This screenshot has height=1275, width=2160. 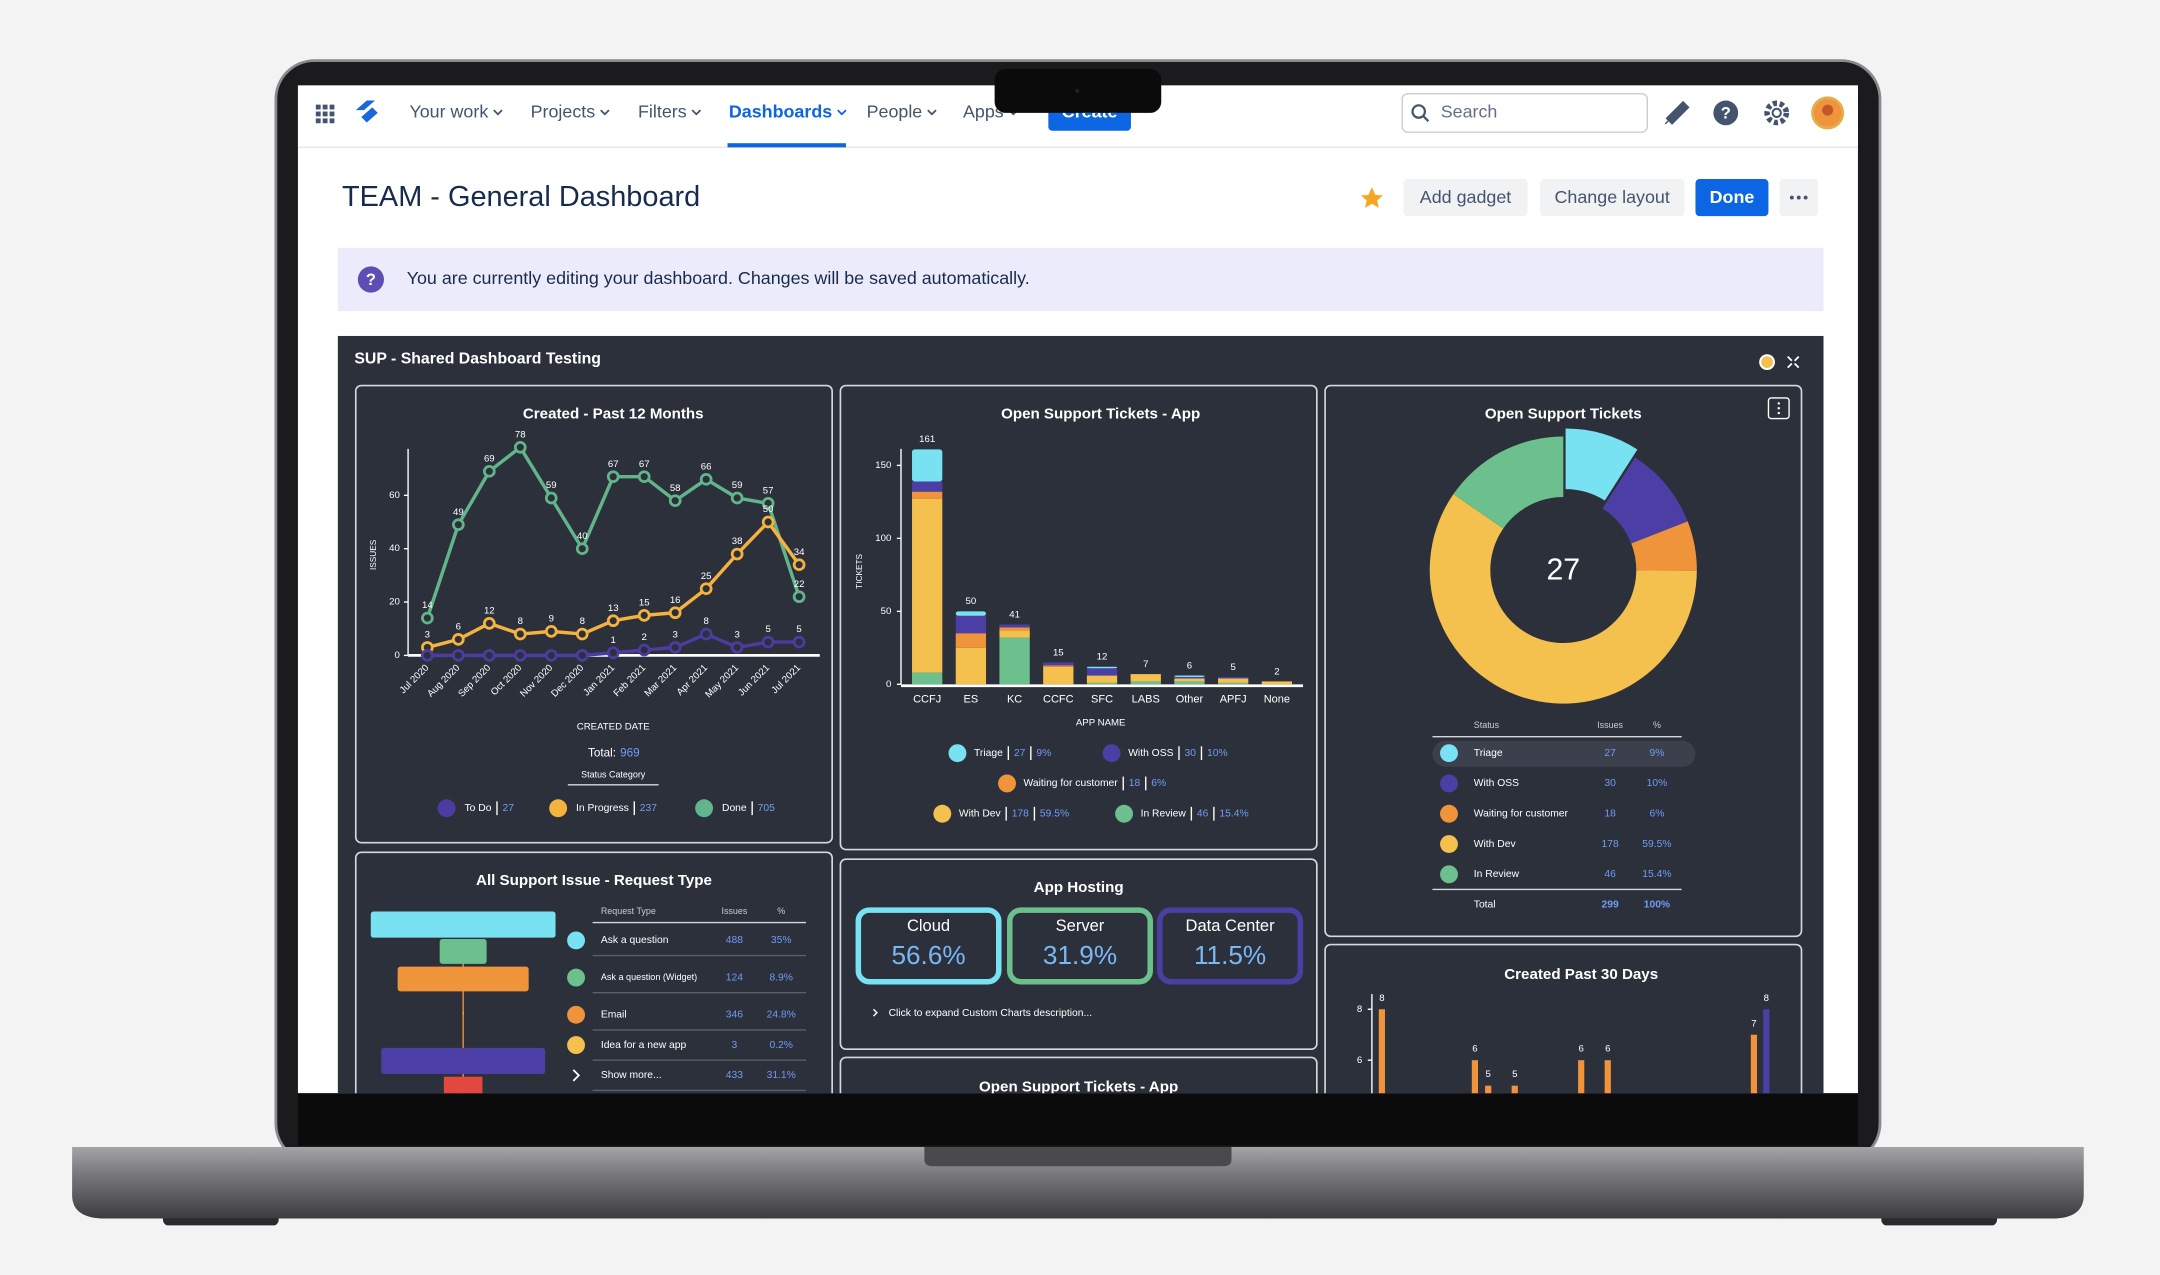 What do you see at coordinates (1164, 813) in the screenshot?
I see `legend-label: In Review` at bounding box center [1164, 813].